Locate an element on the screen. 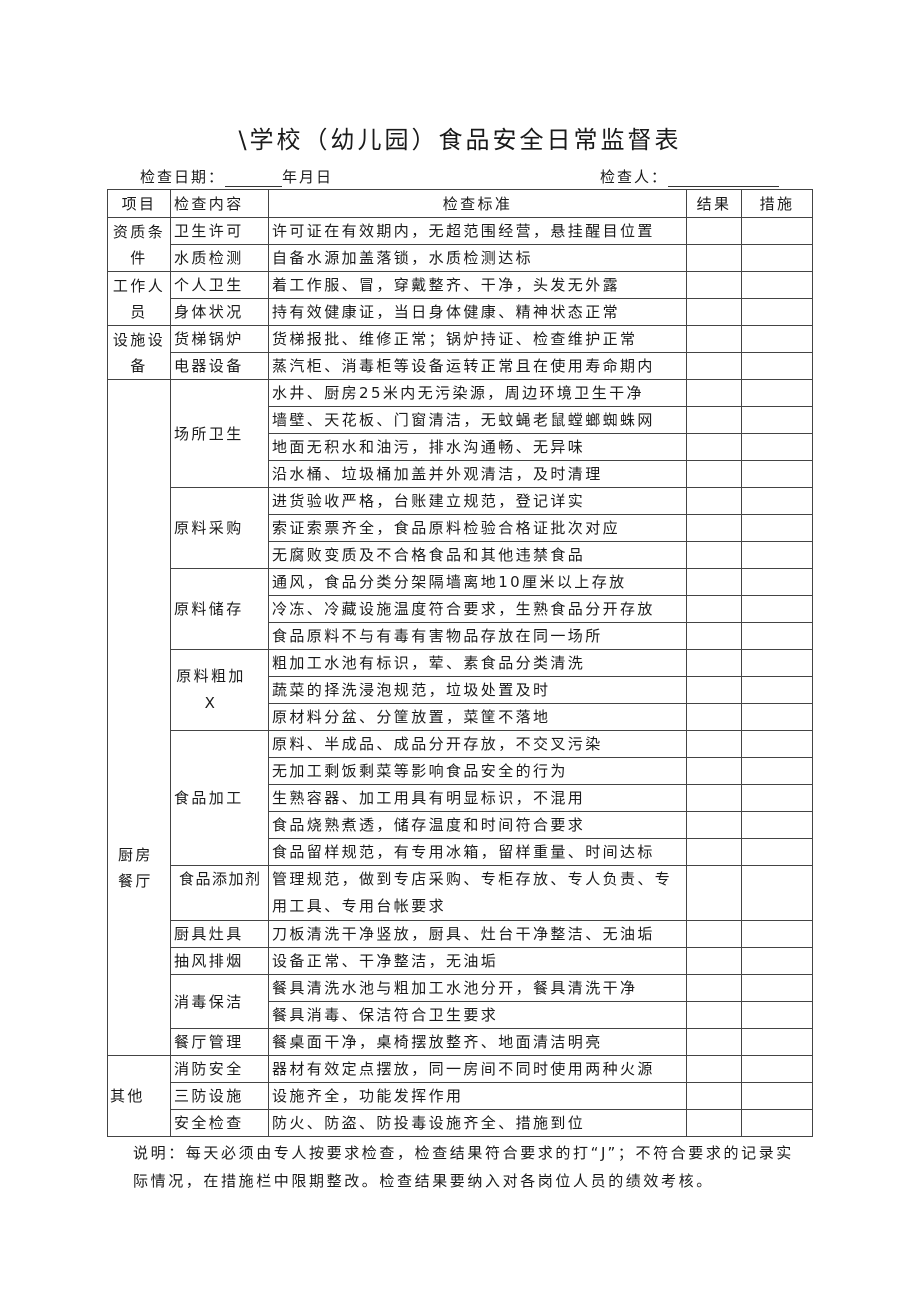  date-blank is located at coordinates (254, 178).